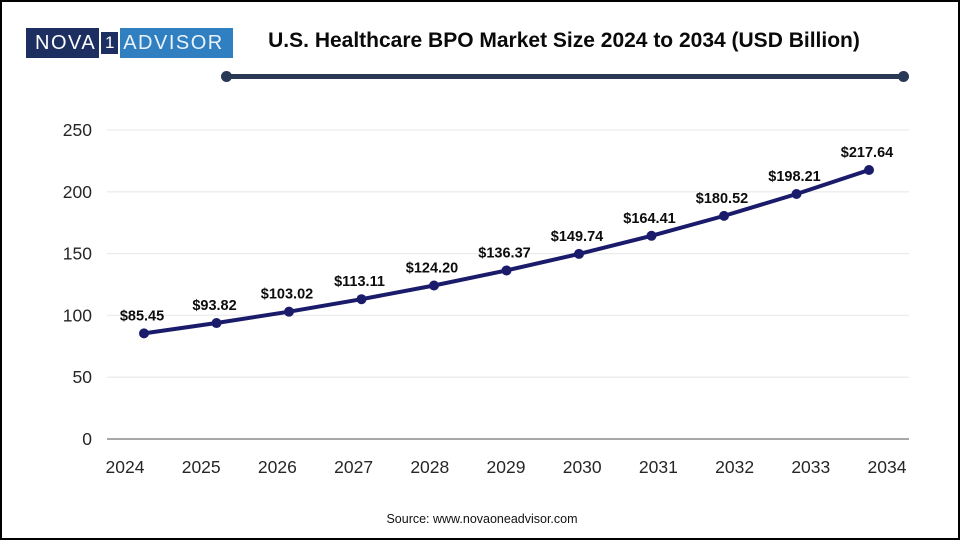 The width and height of the screenshot is (960, 540). I want to click on data-point-label: $217.64, so click(867, 153).